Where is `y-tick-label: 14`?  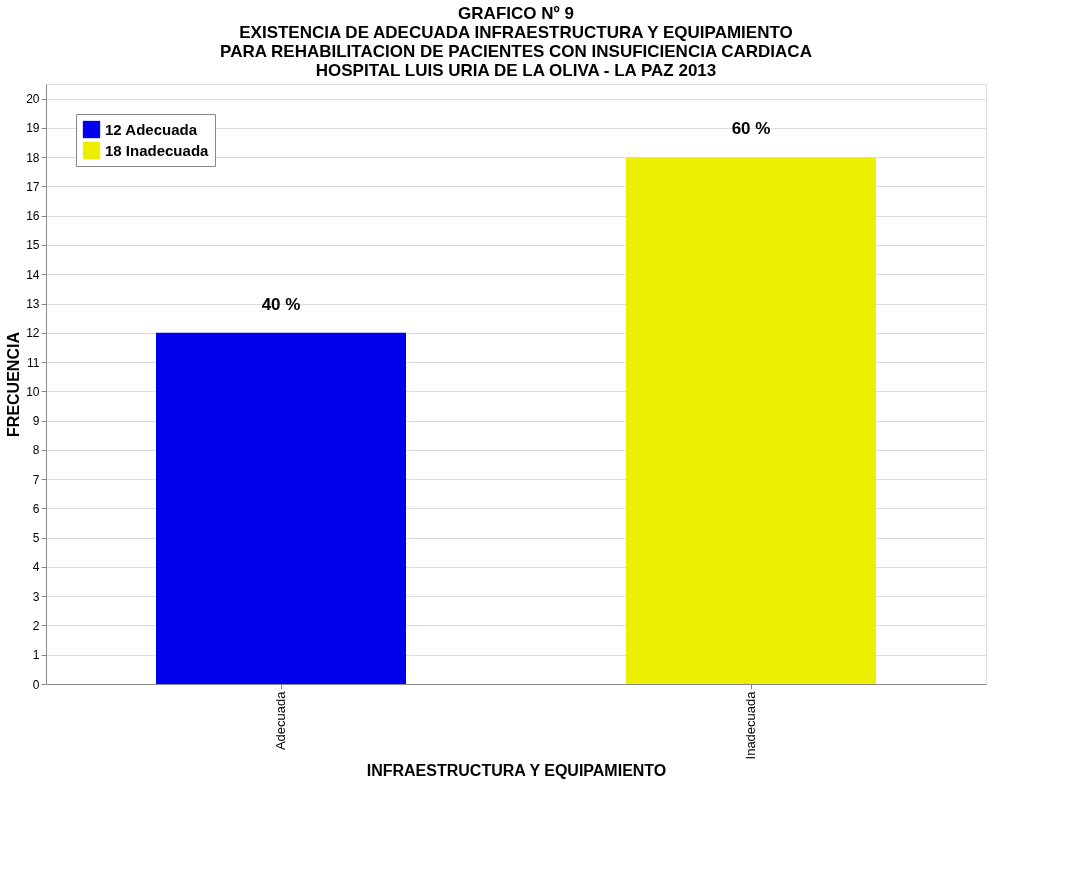
y-tick-label: 14 is located at coordinates (33, 274).